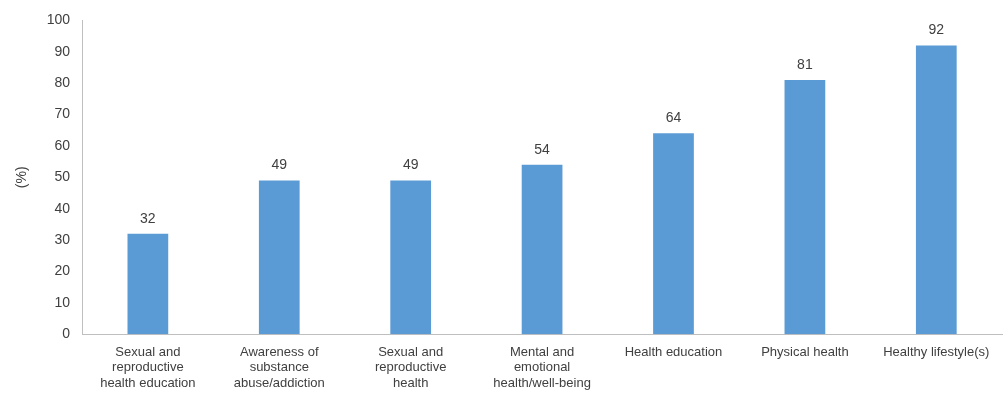 Image resolution: width=1008 pixels, height=401 pixels. I want to click on y-tick-label: 70, so click(62, 113).